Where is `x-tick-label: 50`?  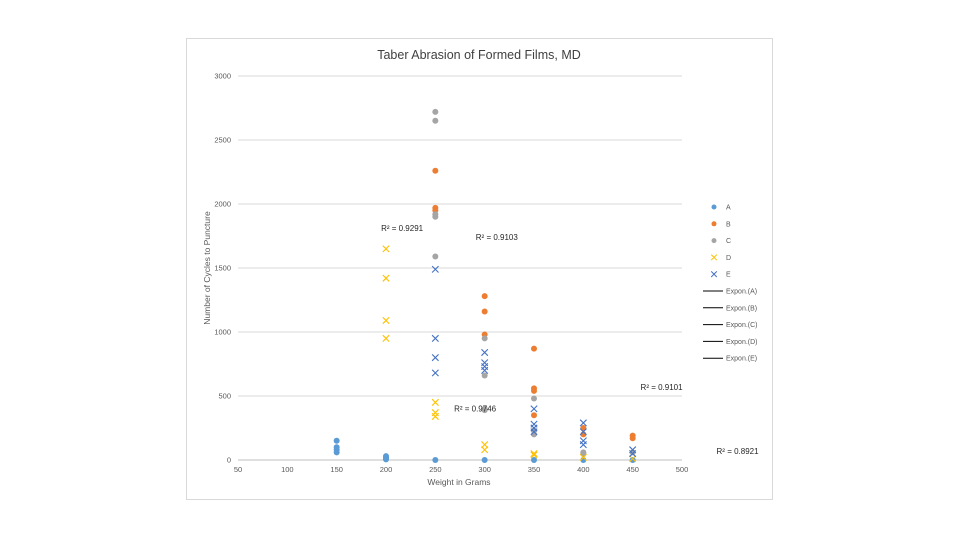 x-tick-label: 50 is located at coordinates (238, 469).